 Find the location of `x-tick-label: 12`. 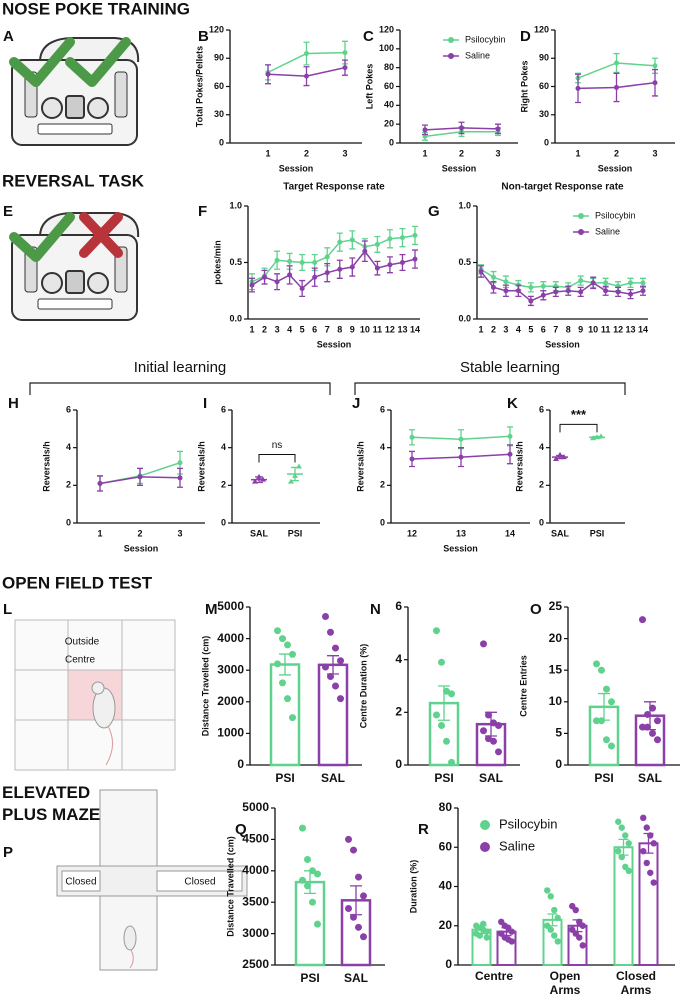

x-tick-label: 12 is located at coordinates (618, 329).